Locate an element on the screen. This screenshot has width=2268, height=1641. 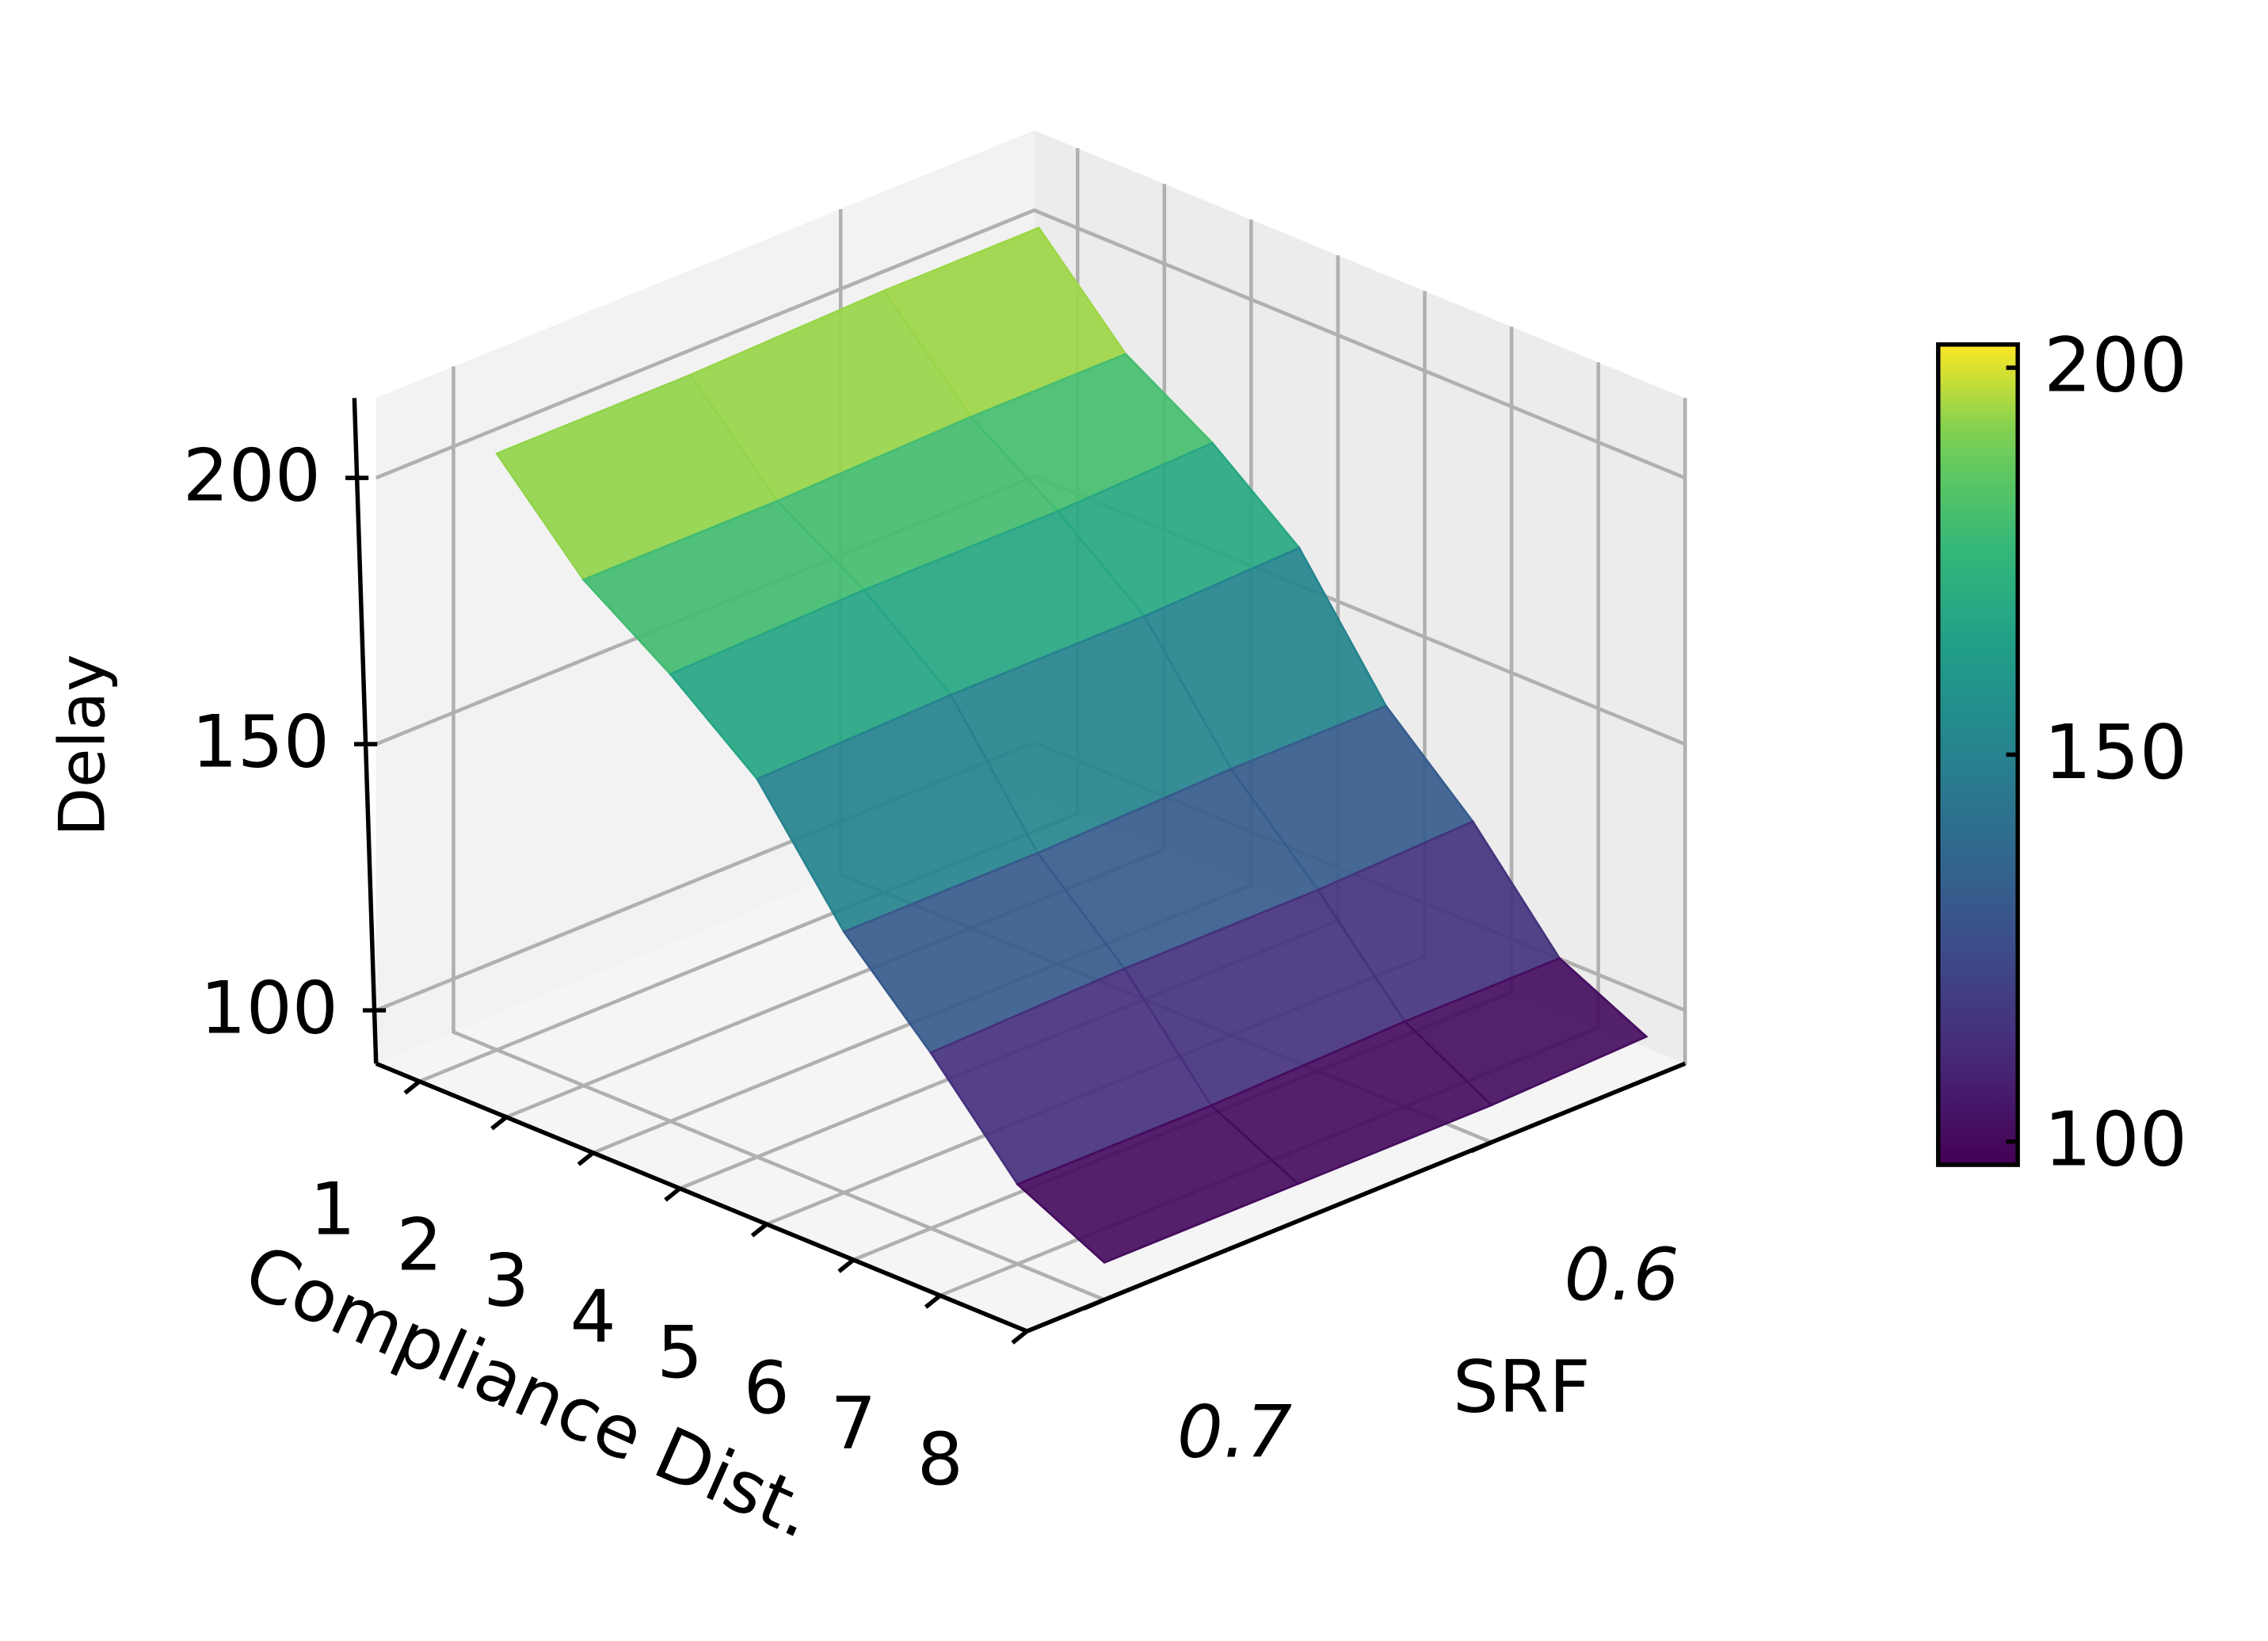
z-axis-line is located at coordinates (365, 731).